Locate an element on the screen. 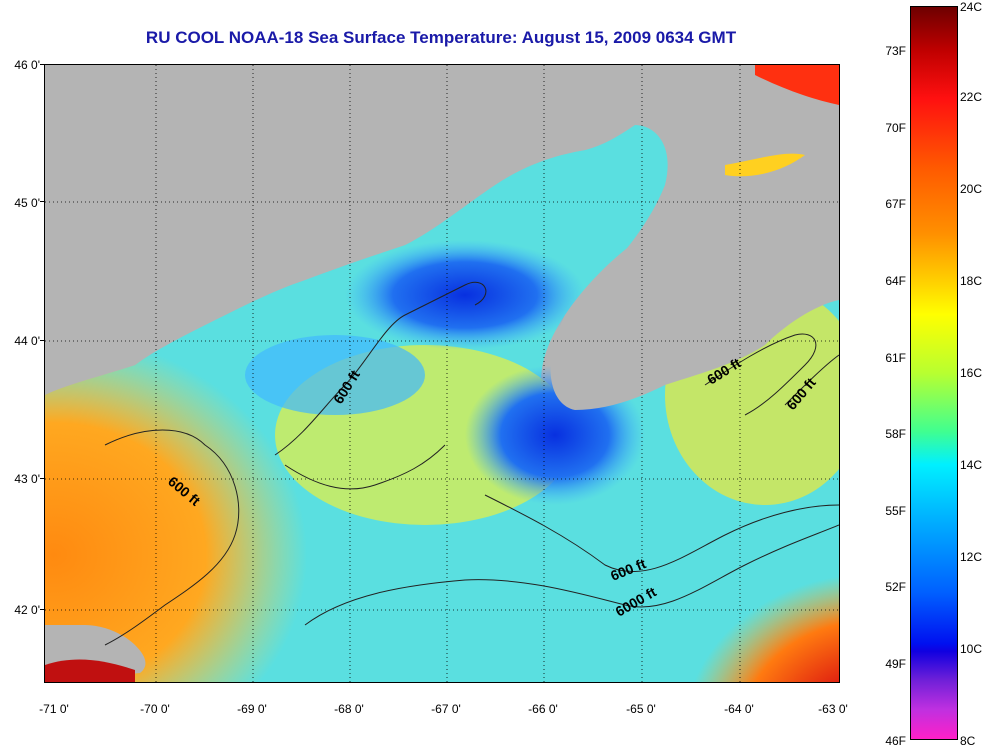  colorbar-fahrenheit-label: 73F is located at coordinates (895, 51).